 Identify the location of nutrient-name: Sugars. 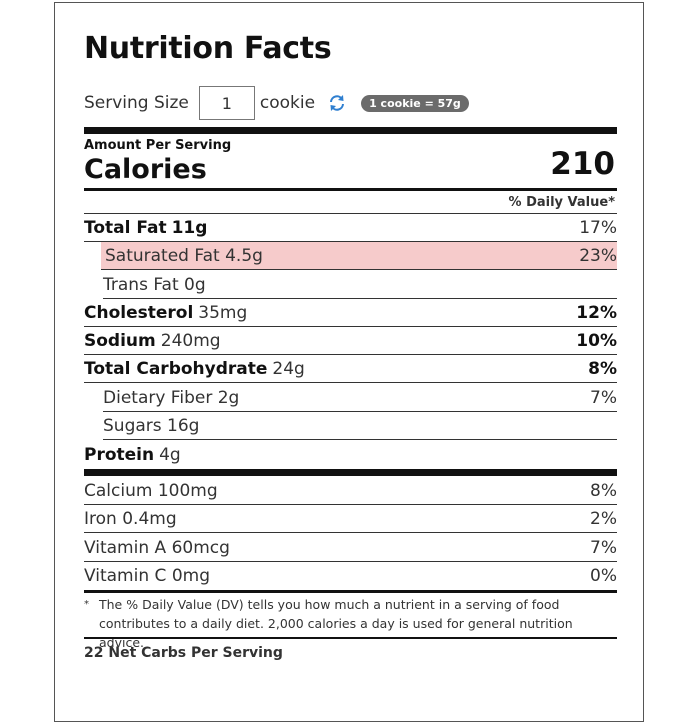
(132, 425).